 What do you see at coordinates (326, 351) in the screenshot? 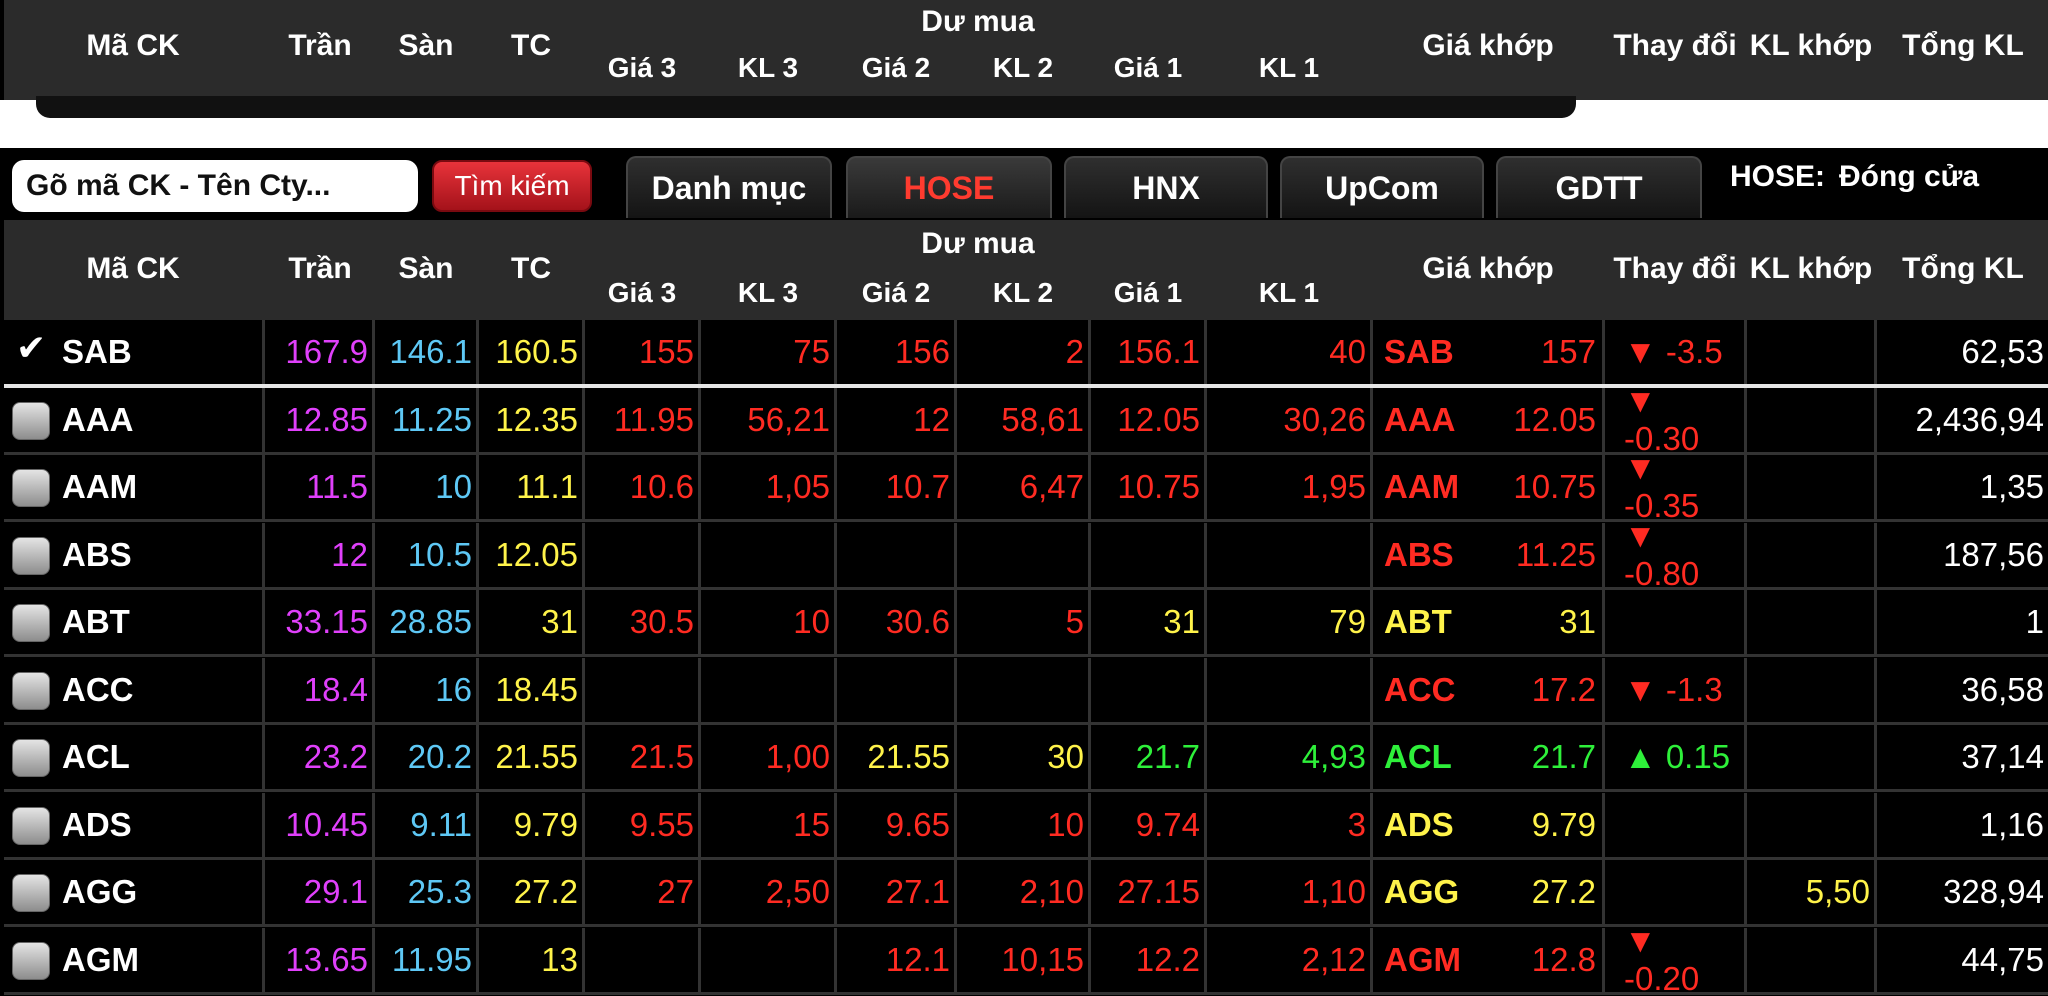
I see `ceiling-cell: 167.9` at bounding box center [326, 351].